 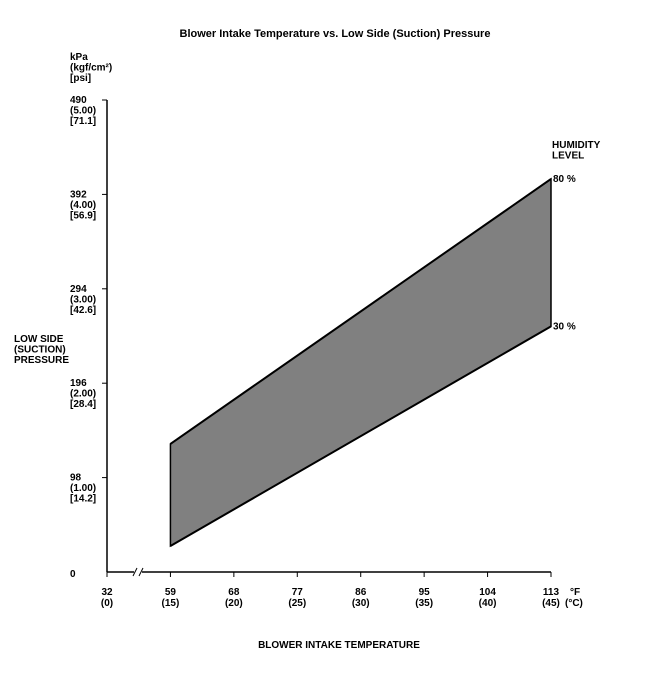 I want to click on y-tick-psi: [14.2], so click(x=83, y=499).